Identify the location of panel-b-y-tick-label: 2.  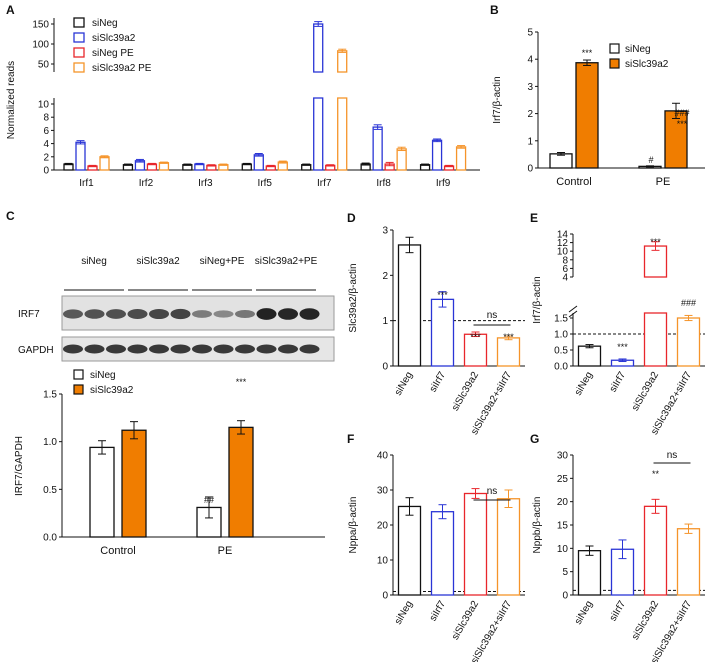
(530, 114).